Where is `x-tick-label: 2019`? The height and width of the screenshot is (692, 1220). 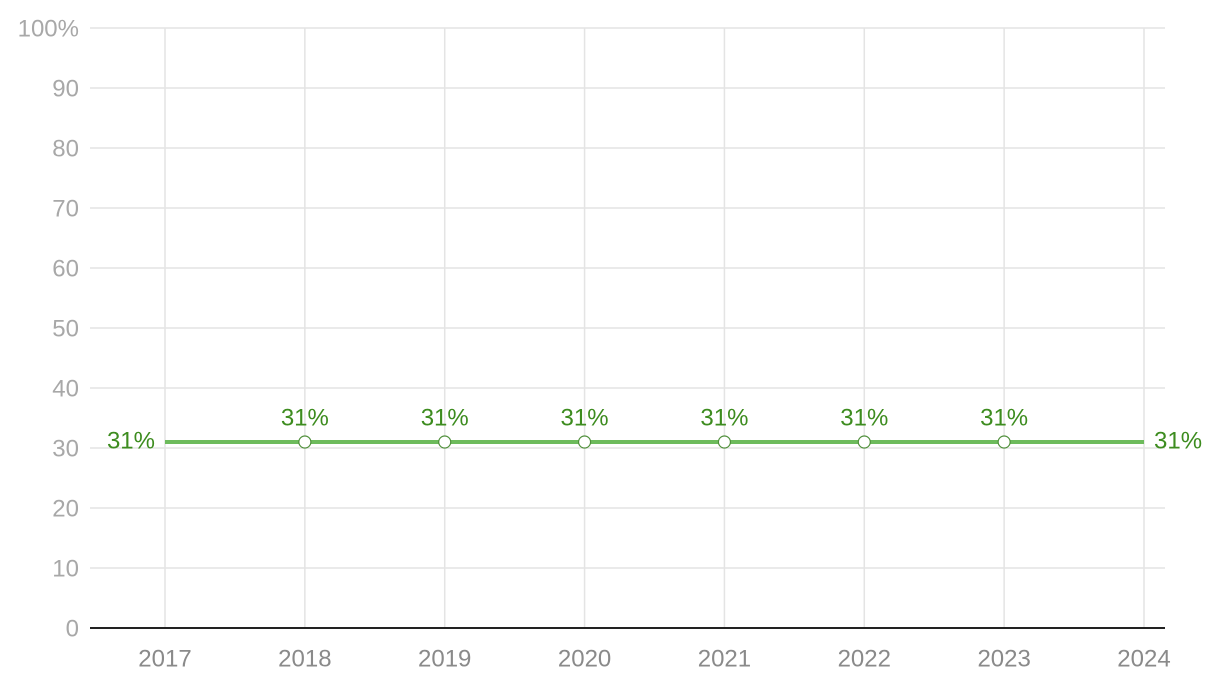
x-tick-label: 2019 is located at coordinates (444, 658).